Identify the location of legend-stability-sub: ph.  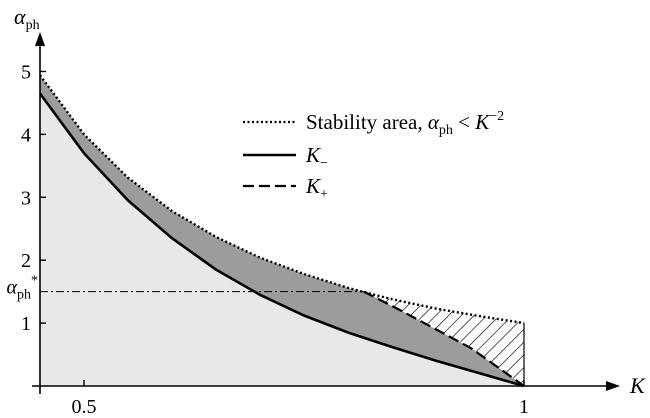
(446, 130).